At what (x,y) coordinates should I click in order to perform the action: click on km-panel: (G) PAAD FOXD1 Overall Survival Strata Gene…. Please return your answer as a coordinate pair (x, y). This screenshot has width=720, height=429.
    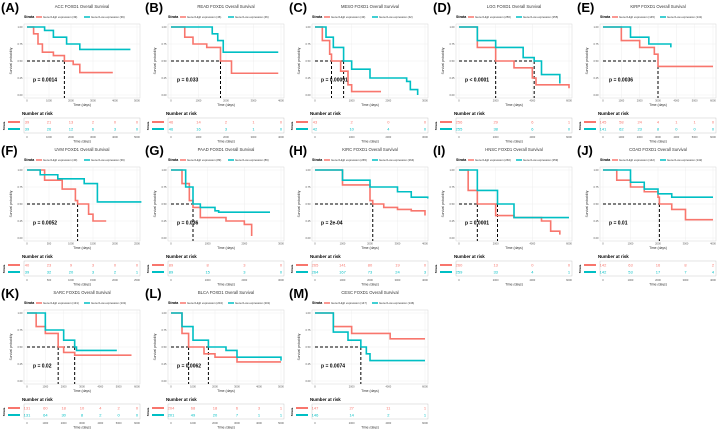
    Looking at the image, I should click on (216, 214).